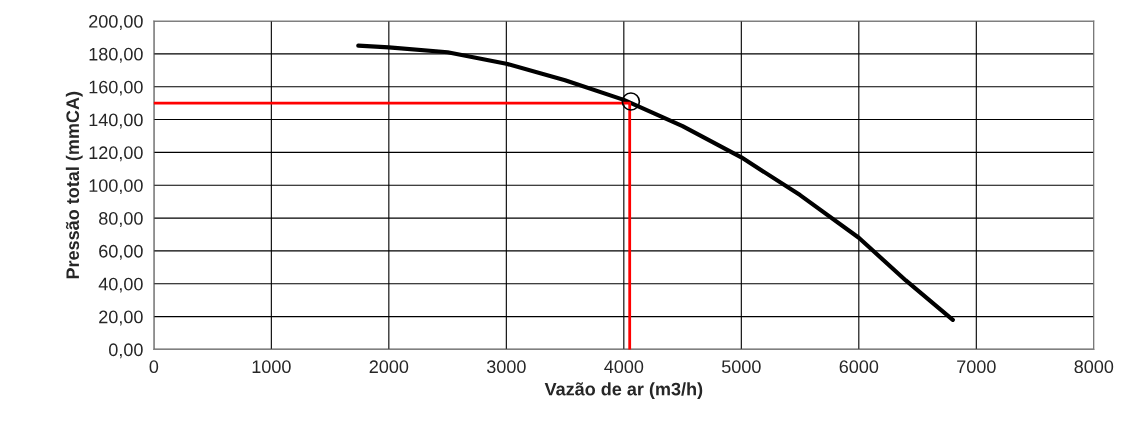  What do you see at coordinates (1094, 367) in the screenshot?
I see `x-tick-label: 8000` at bounding box center [1094, 367].